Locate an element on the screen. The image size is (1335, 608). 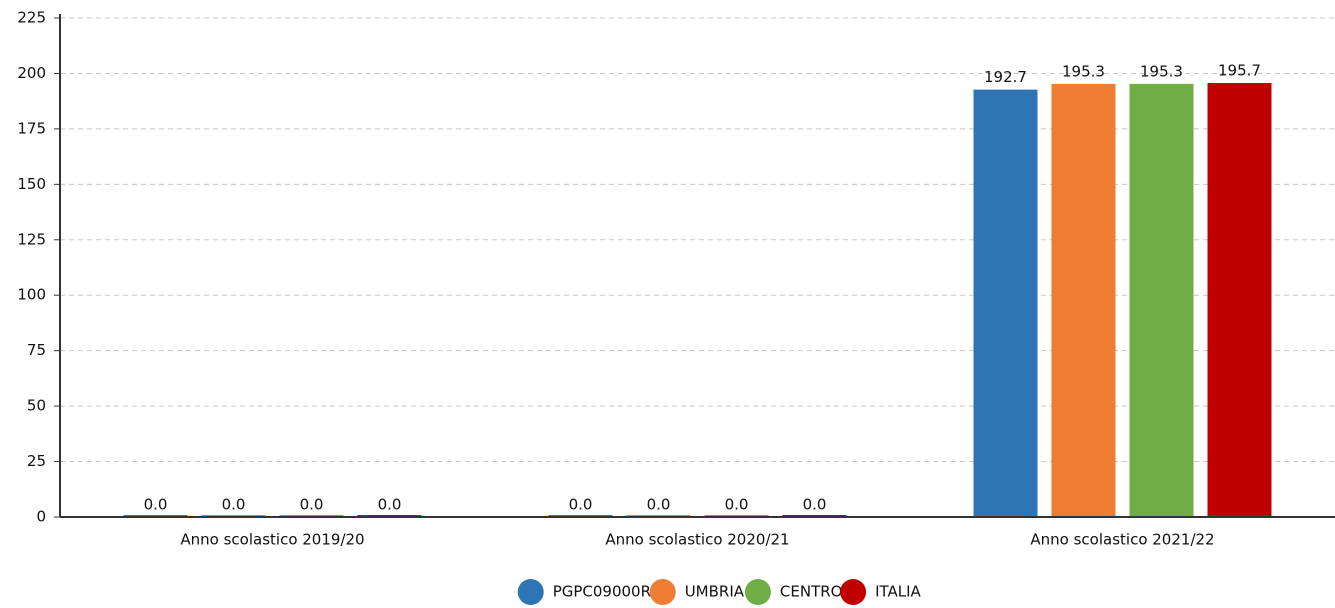
value-label: 195.7 is located at coordinates (1239, 70).